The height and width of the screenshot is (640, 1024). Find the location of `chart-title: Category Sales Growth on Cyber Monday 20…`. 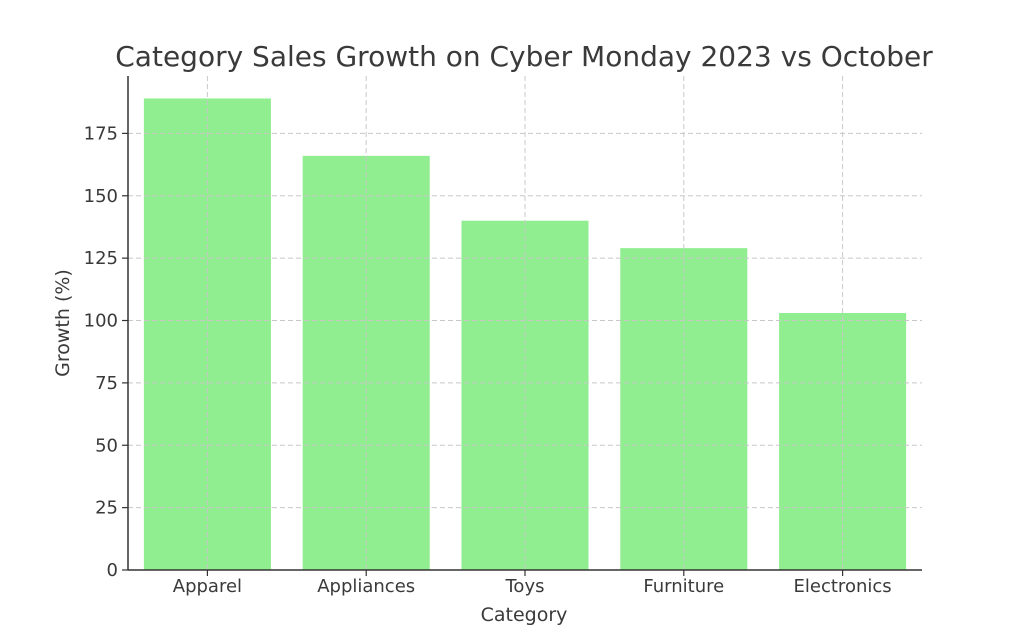

chart-title: Category Sales Growth on Cyber Monday 20… is located at coordinates (524, 56).